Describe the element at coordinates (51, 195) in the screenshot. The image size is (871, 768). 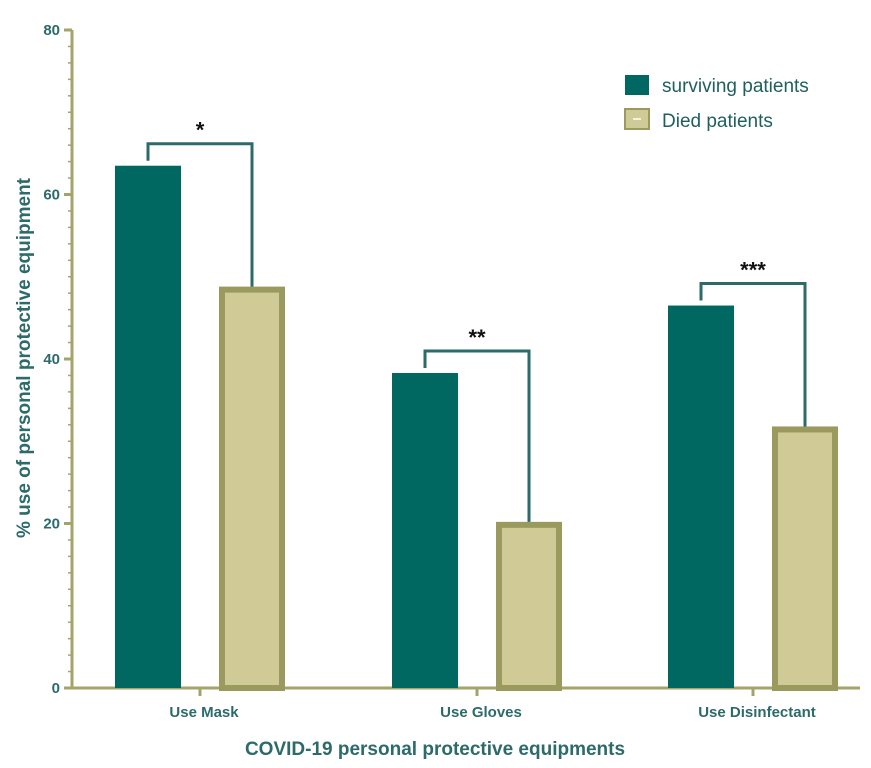
I see `y-tick-label: 60` at that location.